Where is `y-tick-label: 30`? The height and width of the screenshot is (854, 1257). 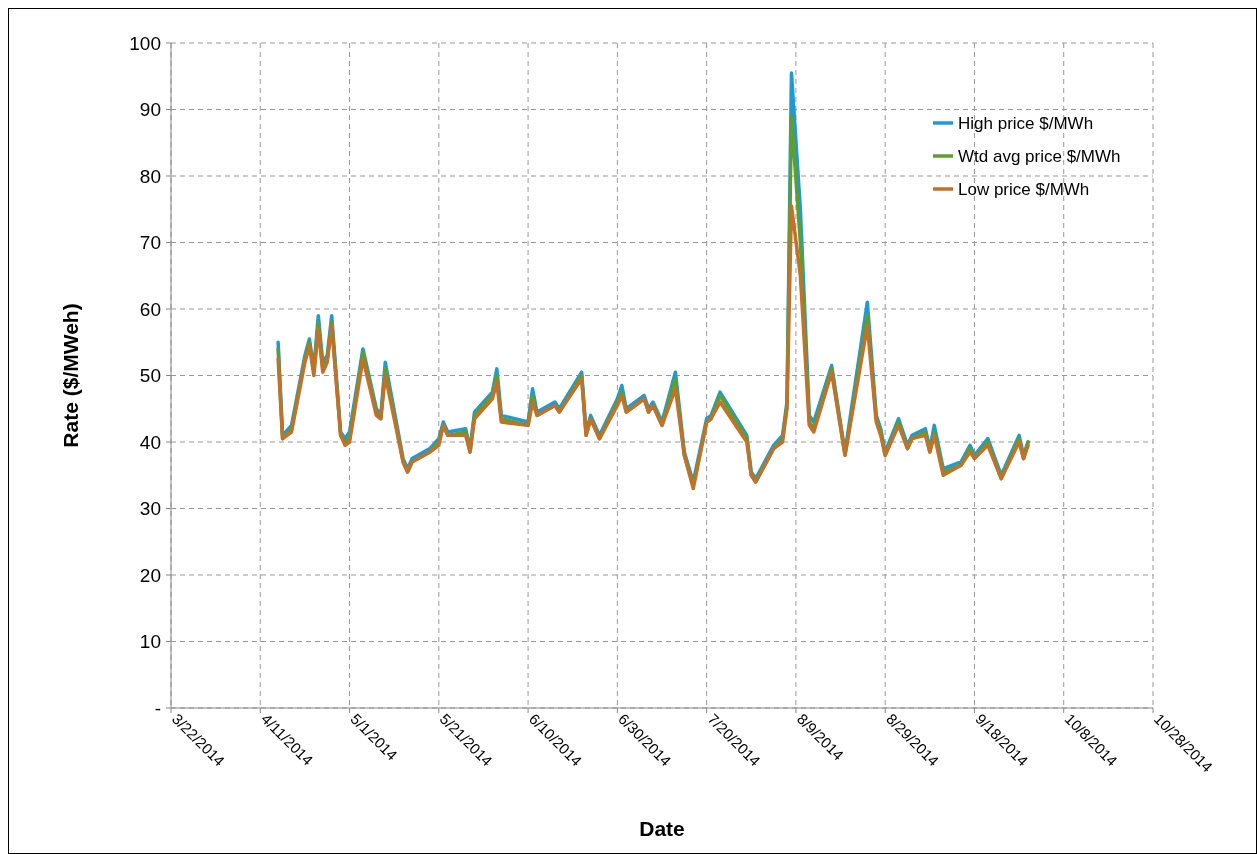
y-tick-label: 30 is located at coordinates (150, 509).